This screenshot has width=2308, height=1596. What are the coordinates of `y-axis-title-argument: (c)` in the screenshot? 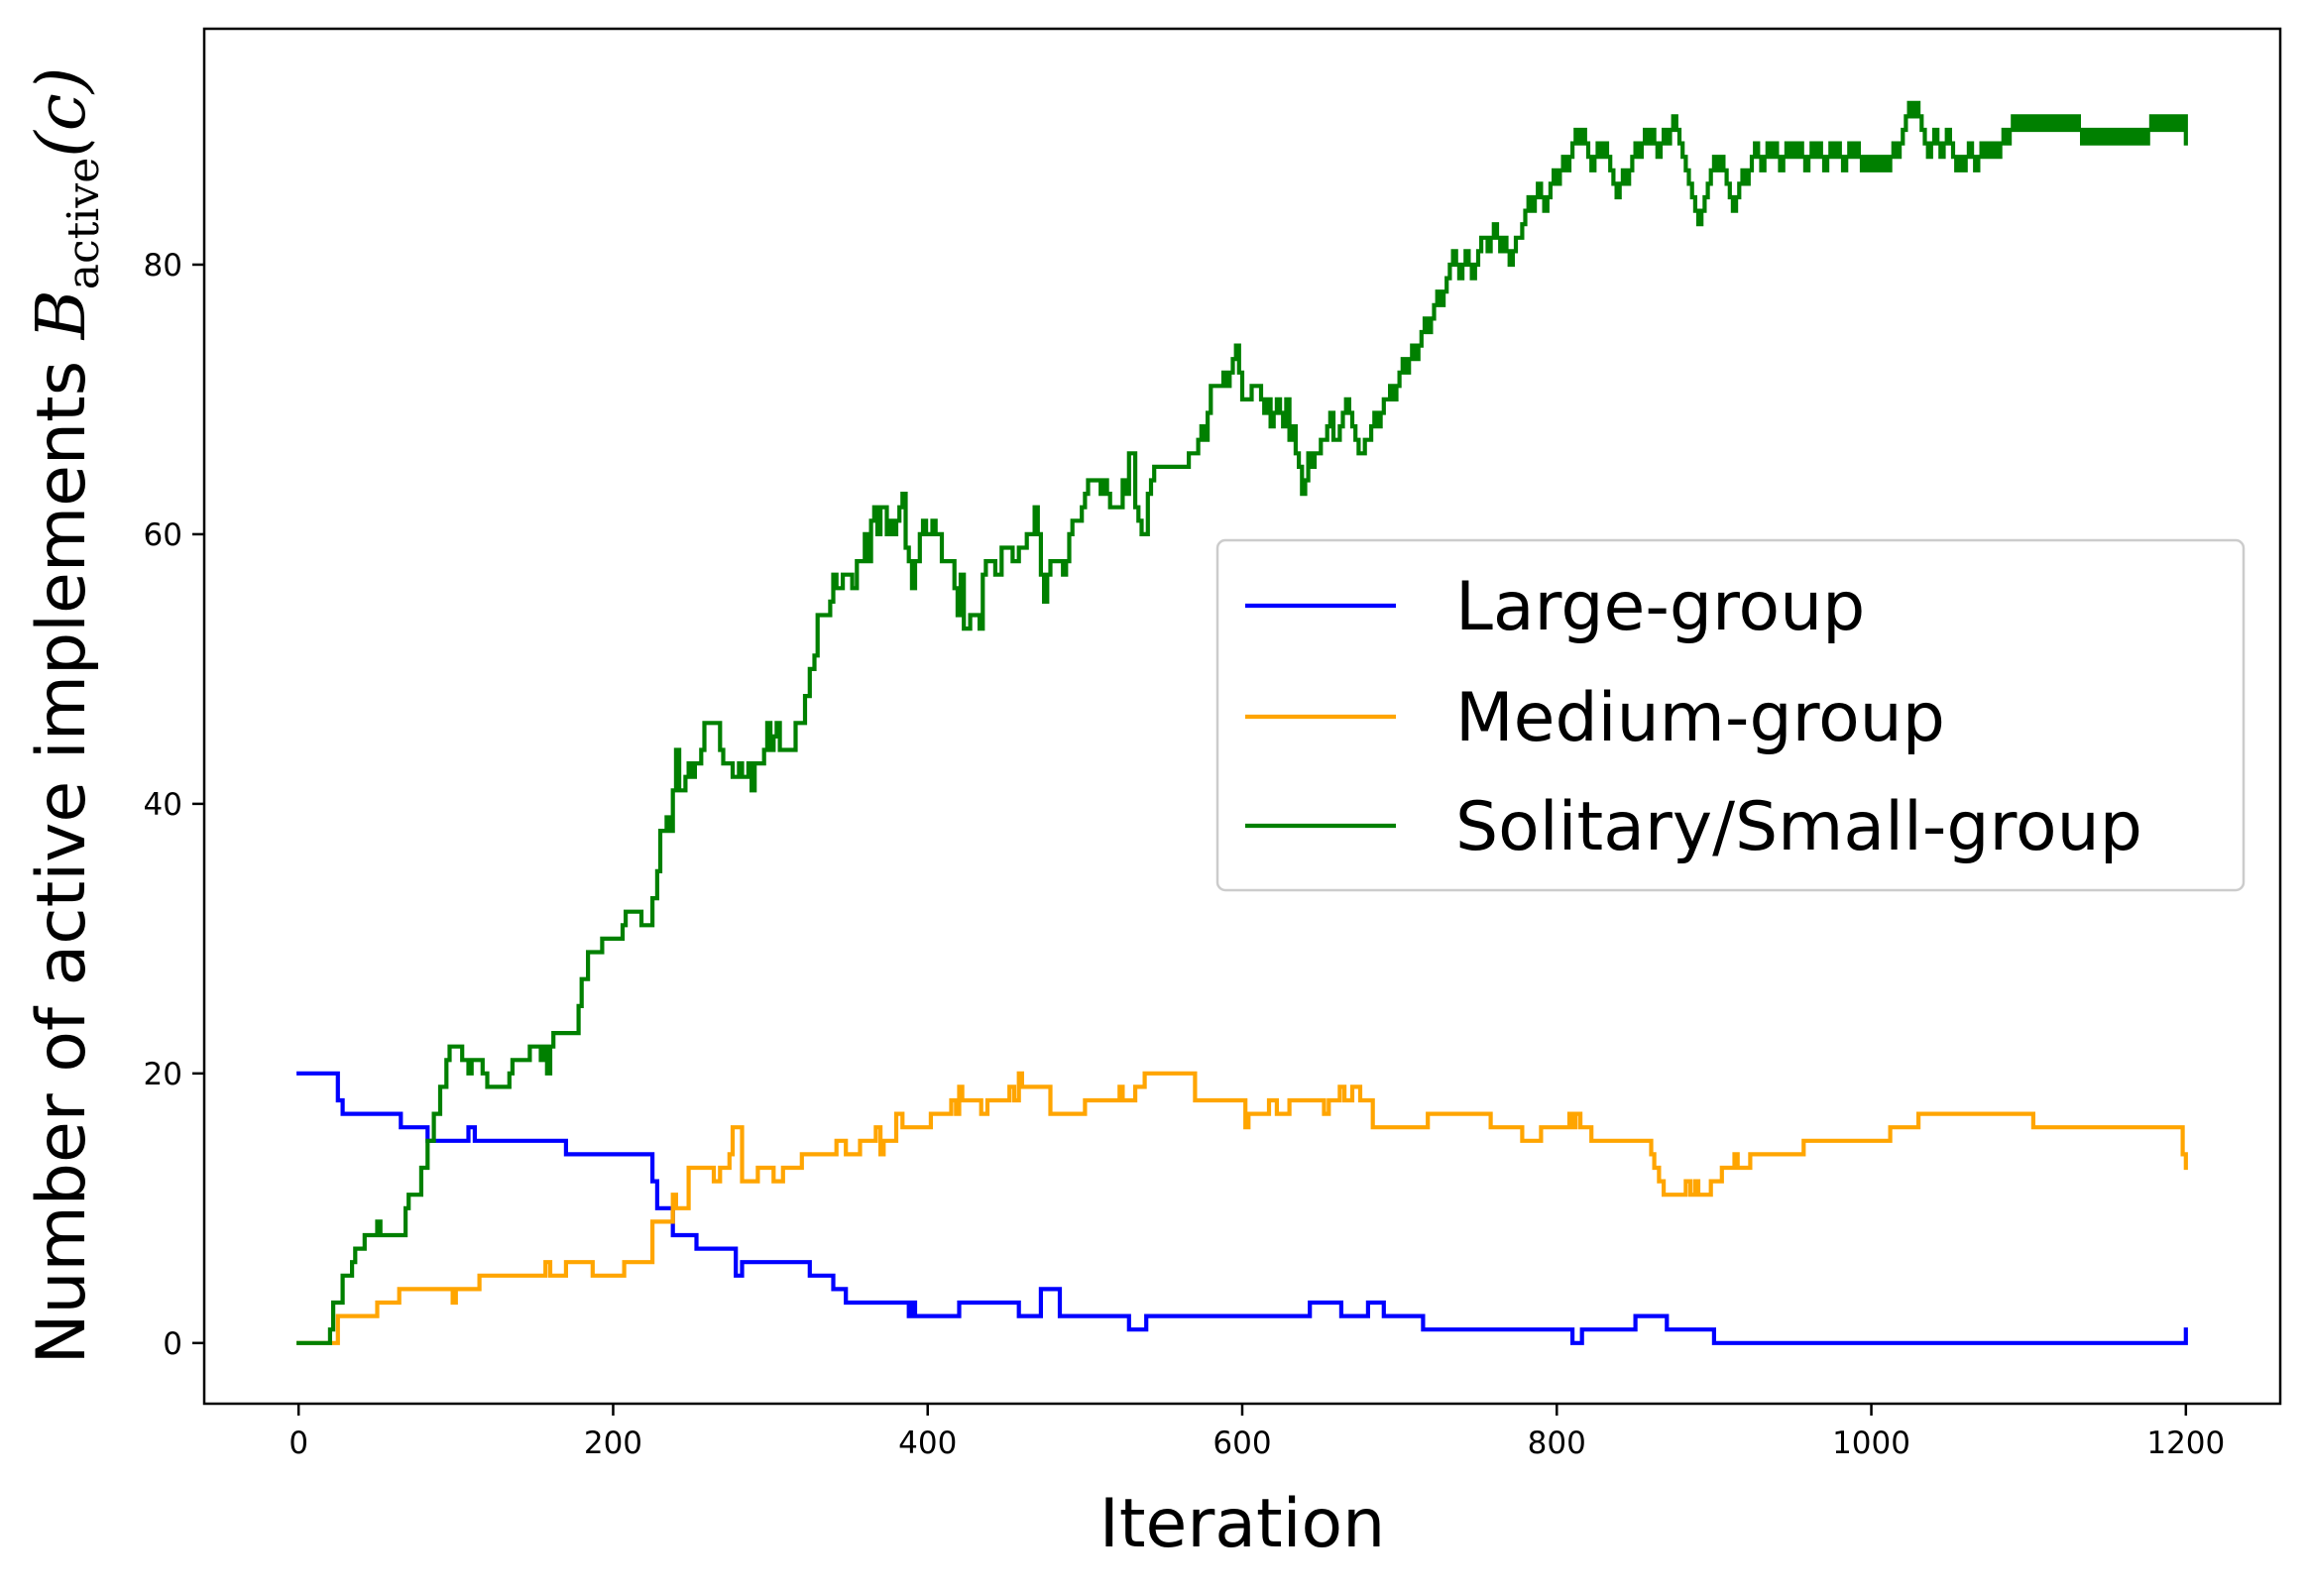 It's located at (62, 113).